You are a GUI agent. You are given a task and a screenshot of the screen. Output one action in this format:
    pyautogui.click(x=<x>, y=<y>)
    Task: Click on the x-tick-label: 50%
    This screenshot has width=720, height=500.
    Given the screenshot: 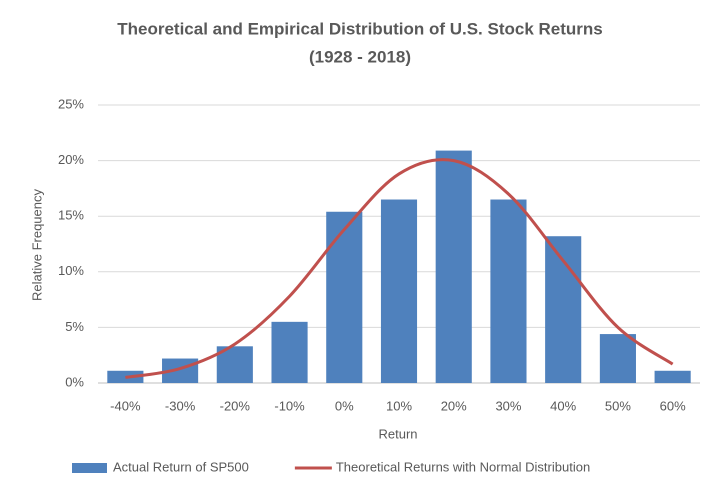 What is the action you would take?
    pyautogui.click(x=618, y=405)
    